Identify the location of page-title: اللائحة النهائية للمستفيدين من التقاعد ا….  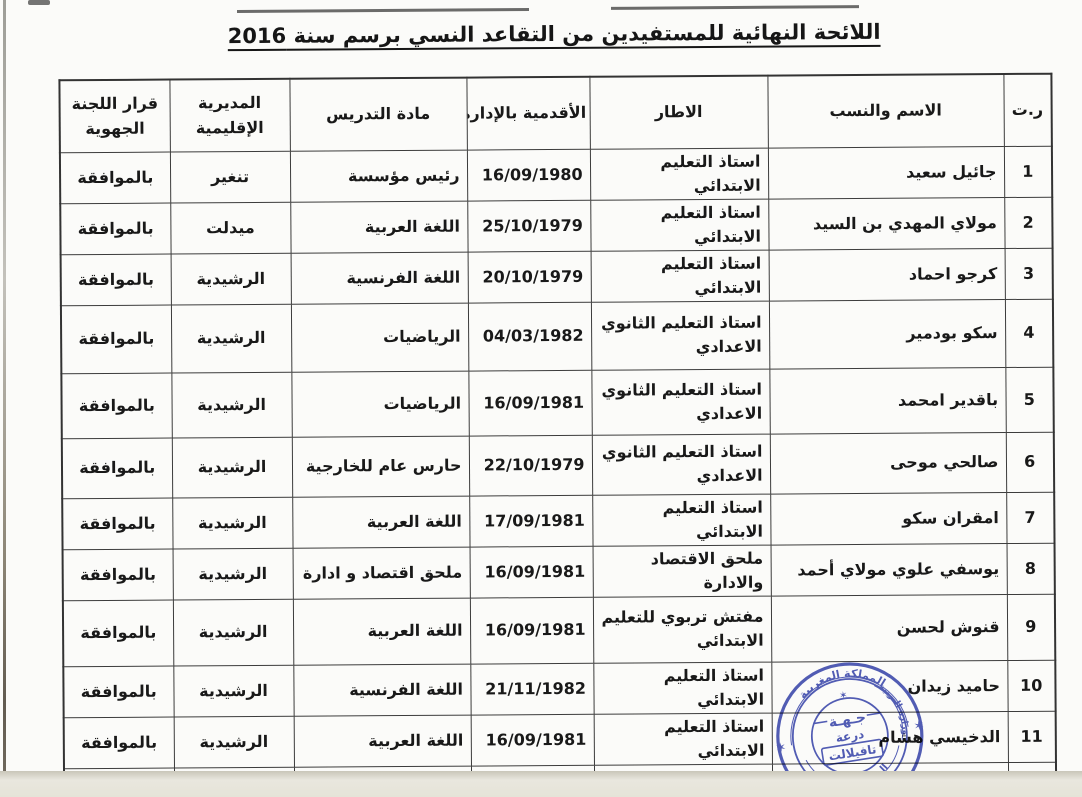
(554, 34).